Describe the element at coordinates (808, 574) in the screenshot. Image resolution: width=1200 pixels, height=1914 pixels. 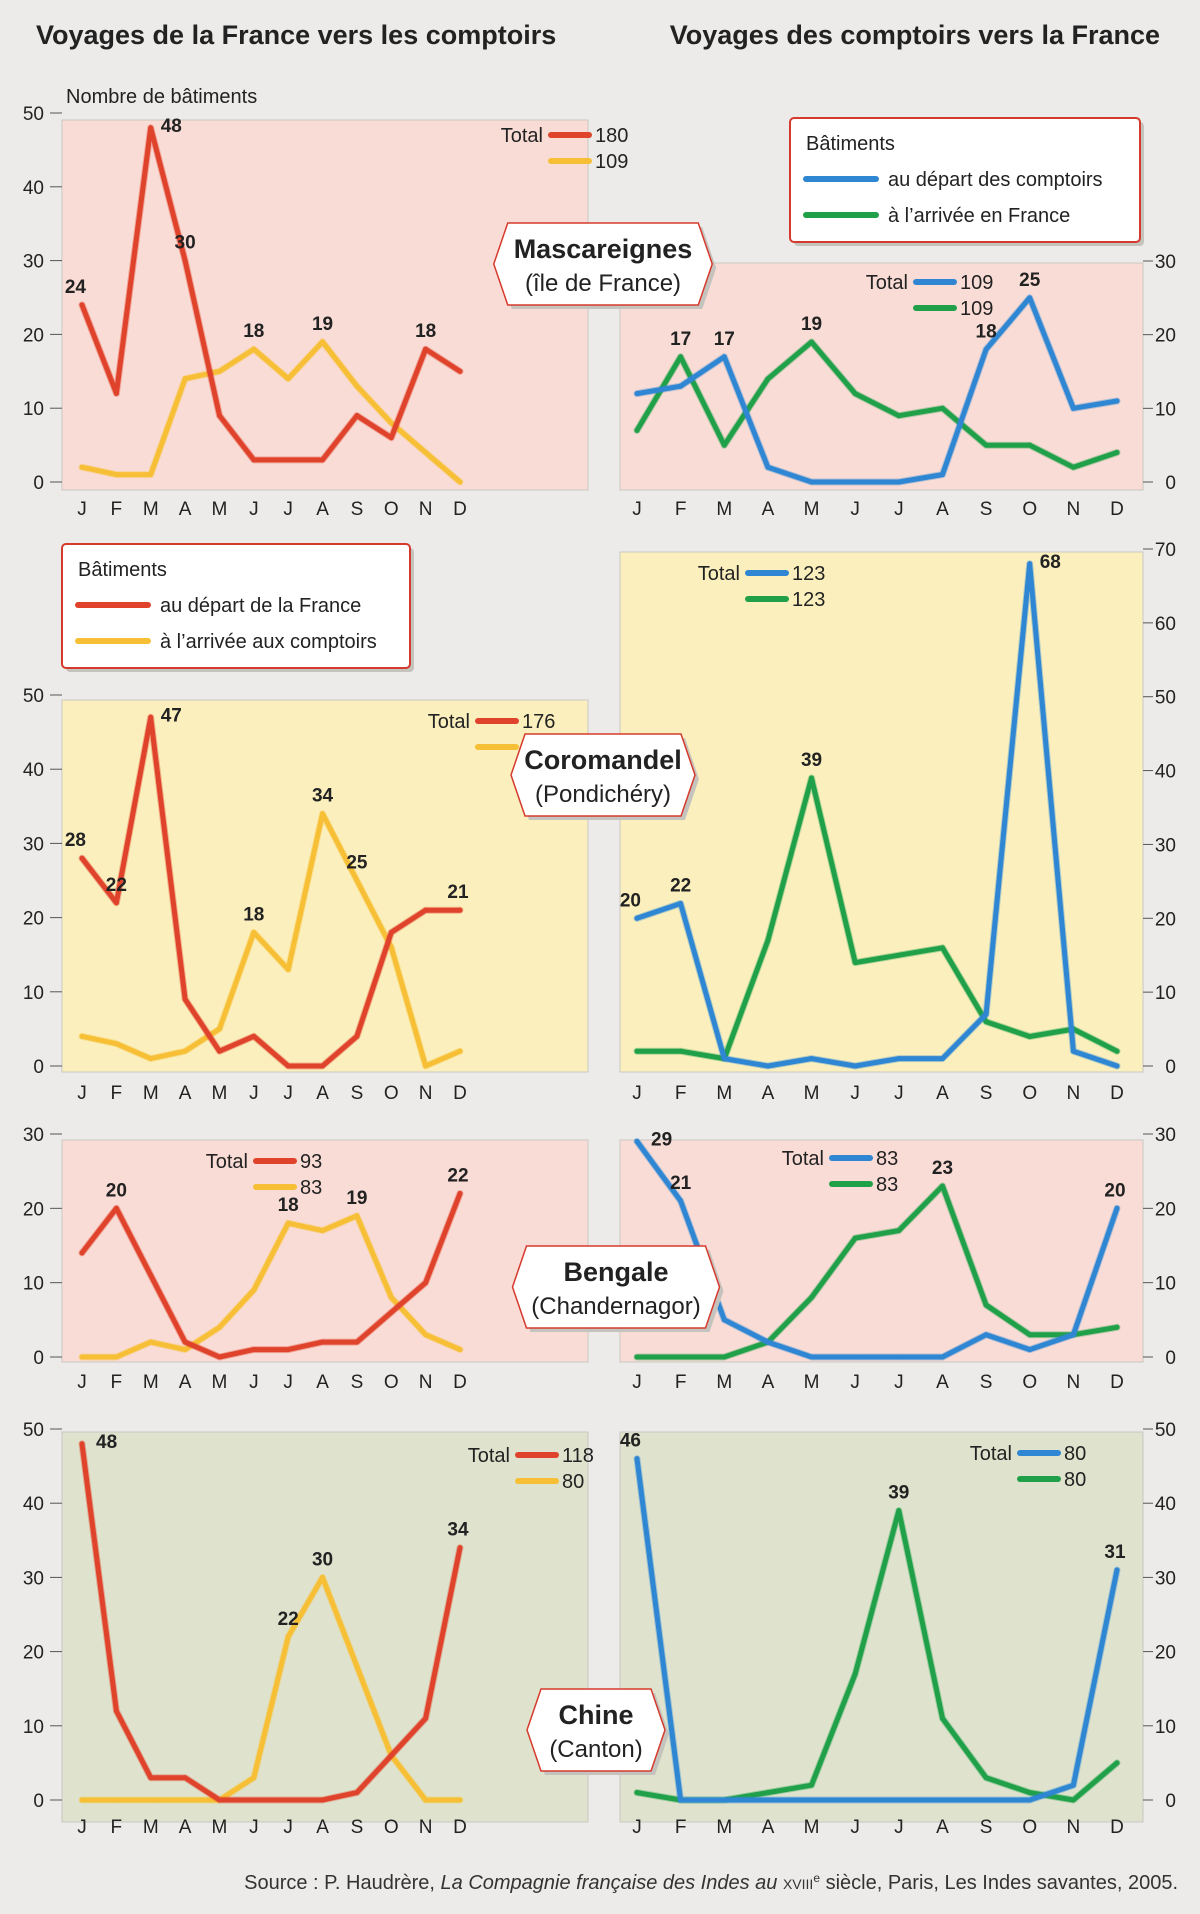
I see `total-value: 123` at that location.